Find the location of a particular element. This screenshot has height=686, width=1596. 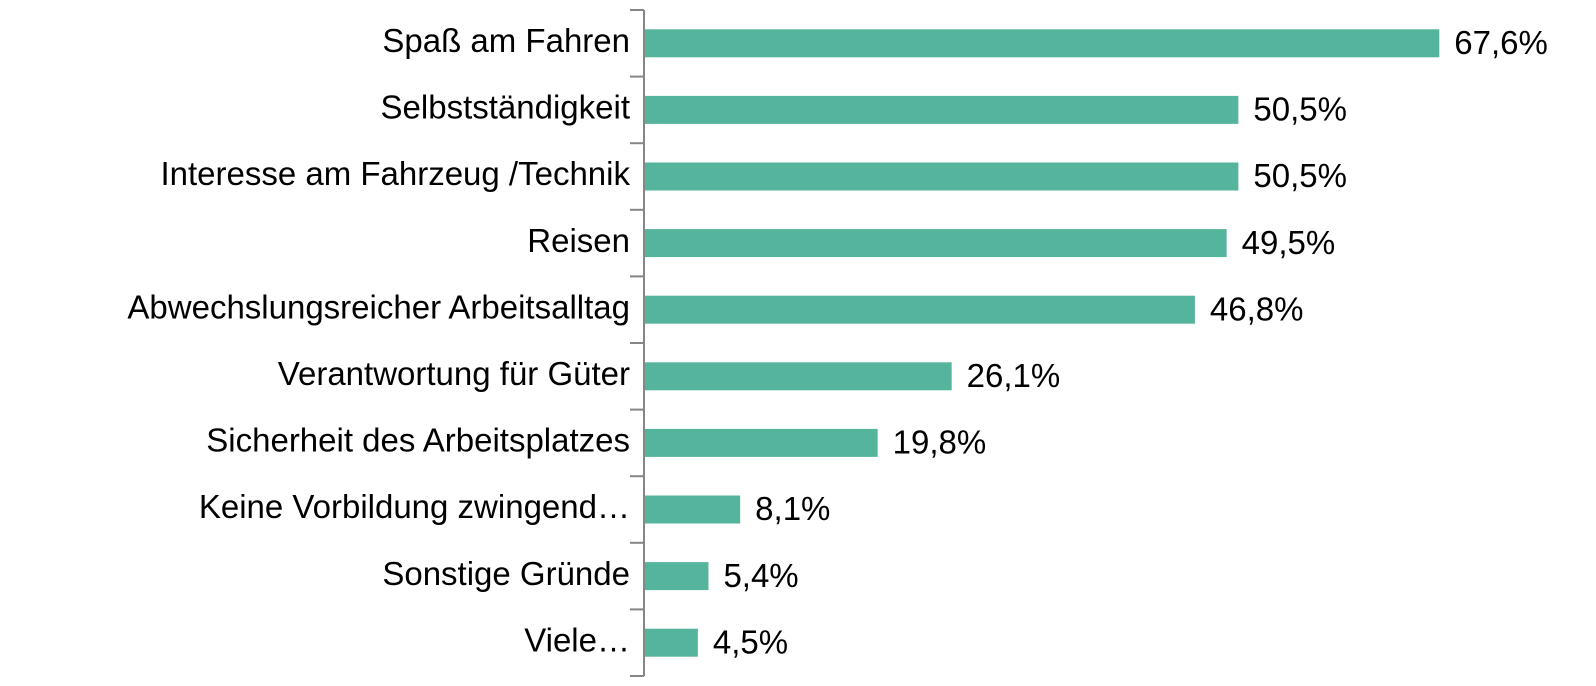

value-label: 67,6% is located at coordinates (1501, 42).